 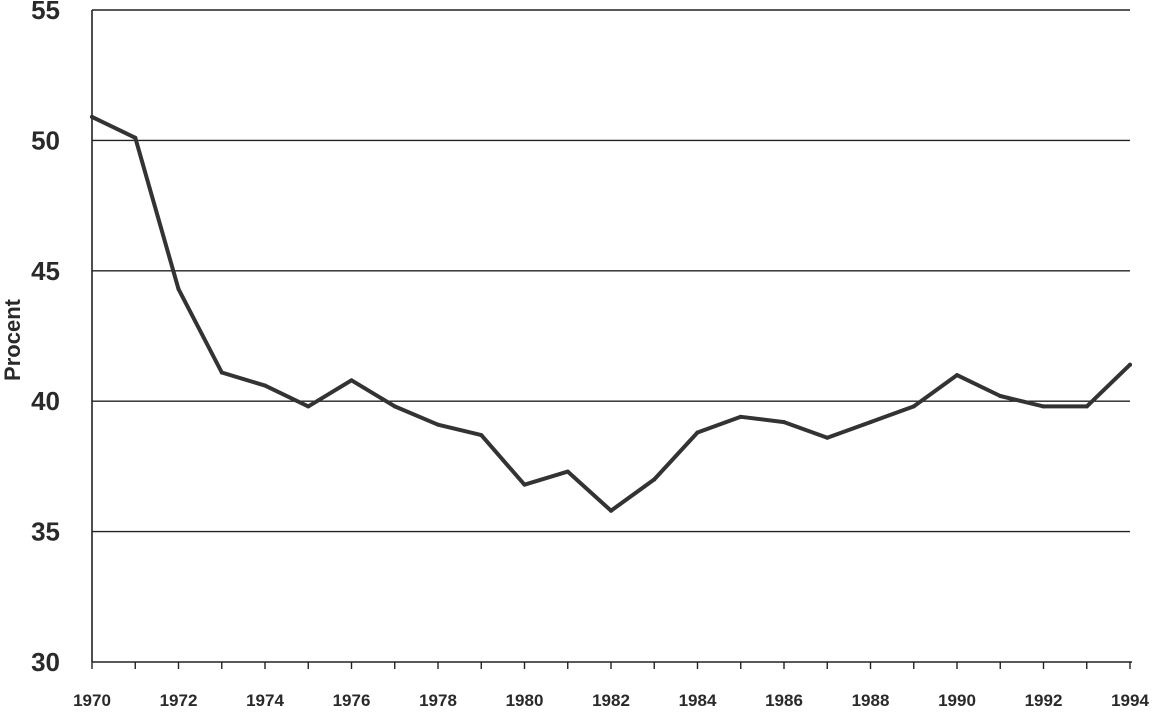 What do you see at coordinates (784, 700) in the screenshot?
I see `x-tick-label: 1986` at bounding box center [784, 700].